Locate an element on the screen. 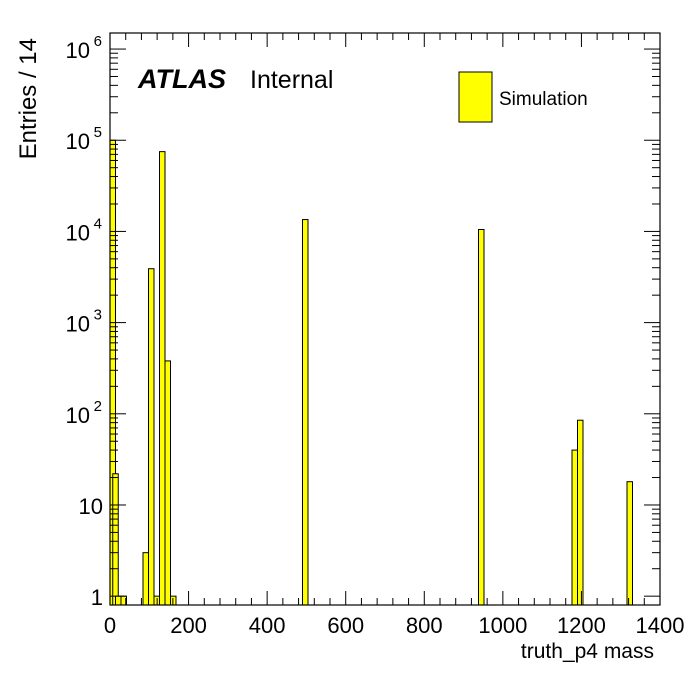 This screenshot has width=696, height=677. y-tick-exponent: 5 is located at coordinates (98, 132).